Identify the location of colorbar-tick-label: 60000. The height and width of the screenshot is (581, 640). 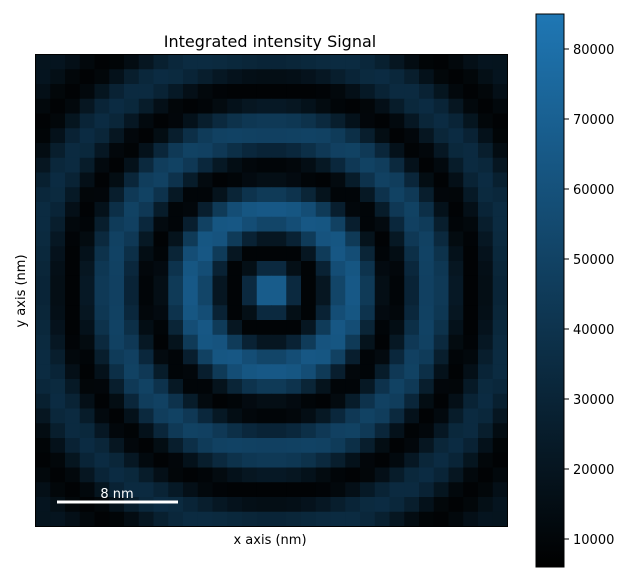
(593, 190).